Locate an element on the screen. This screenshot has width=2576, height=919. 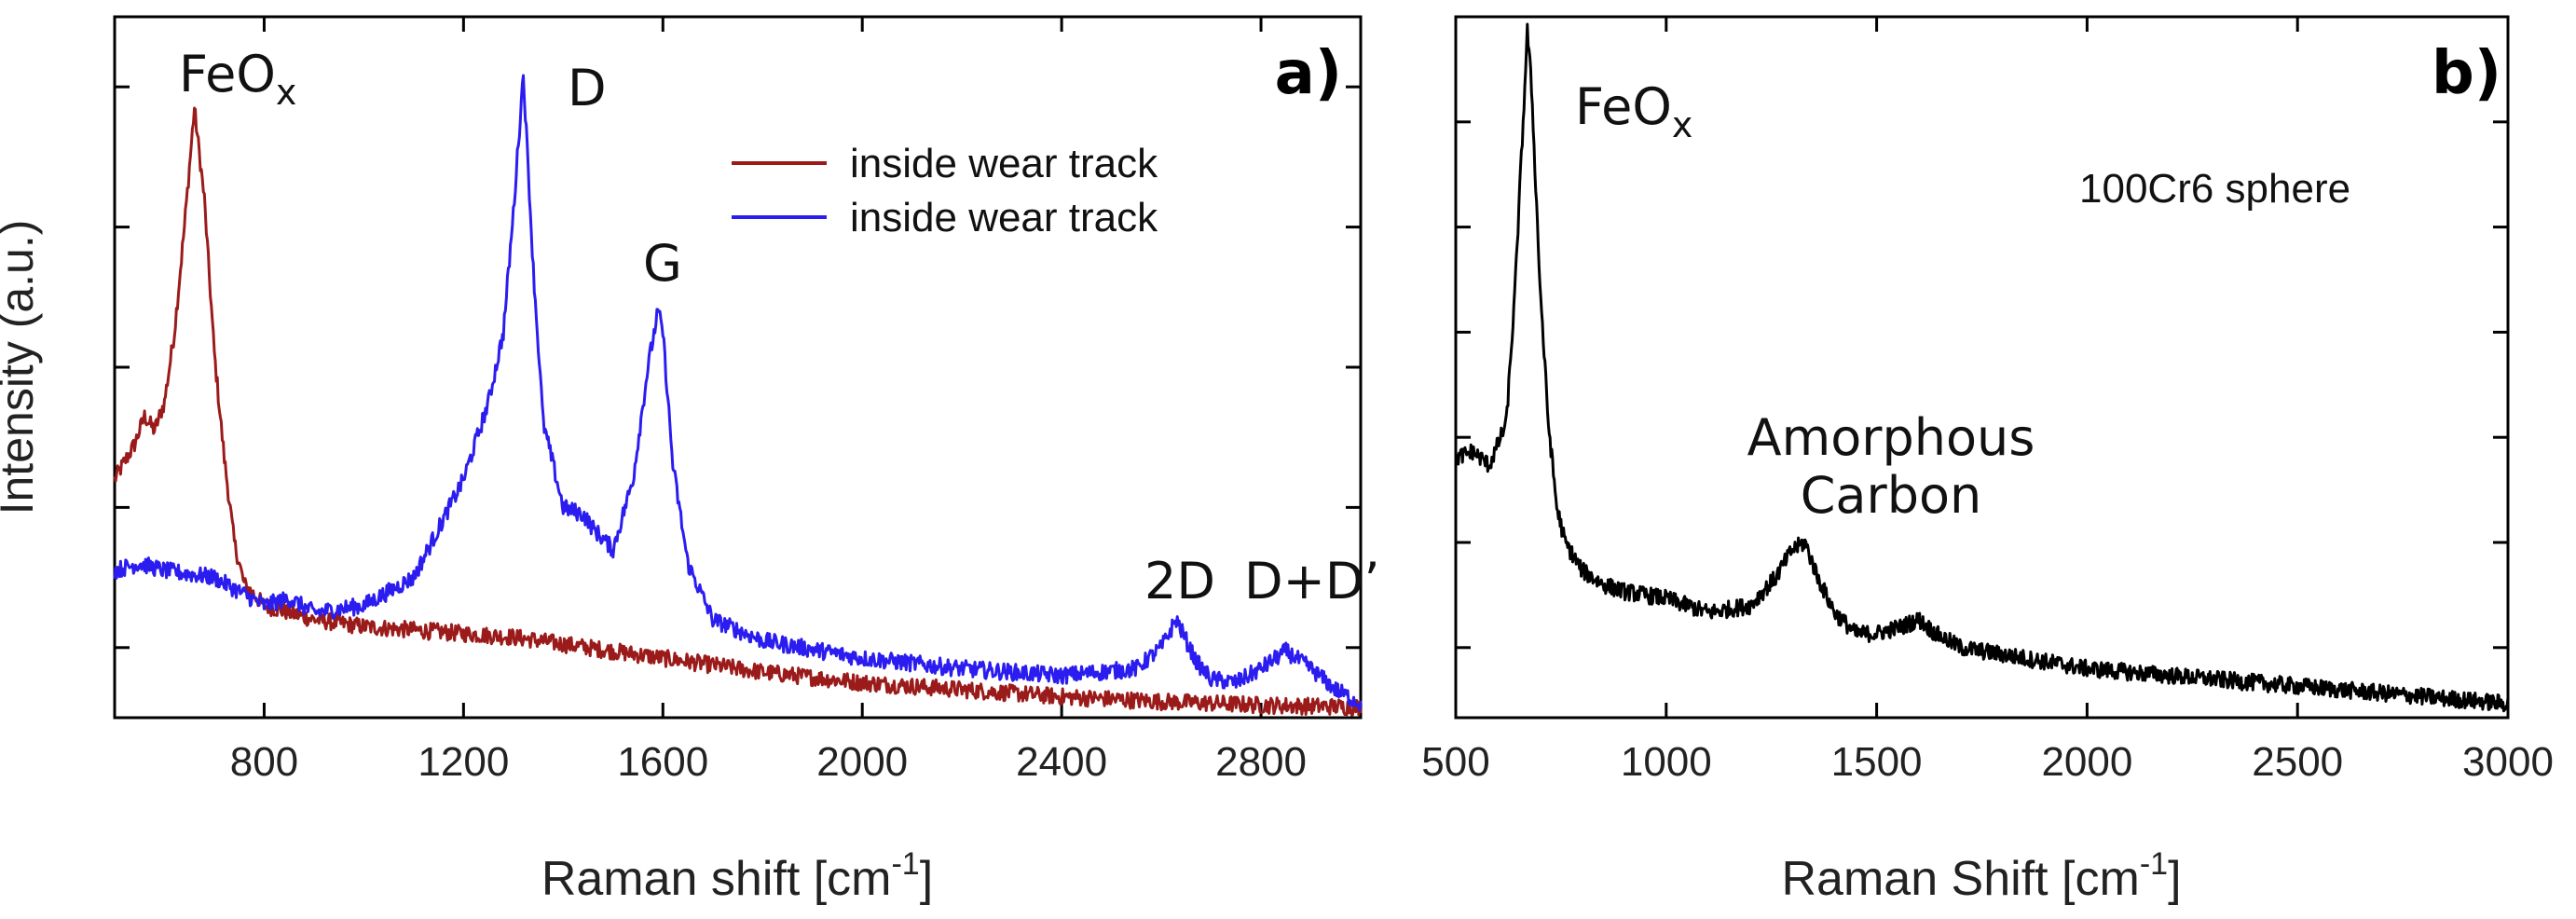
annotation-d-peak: D is located at coordinates (587, 88).